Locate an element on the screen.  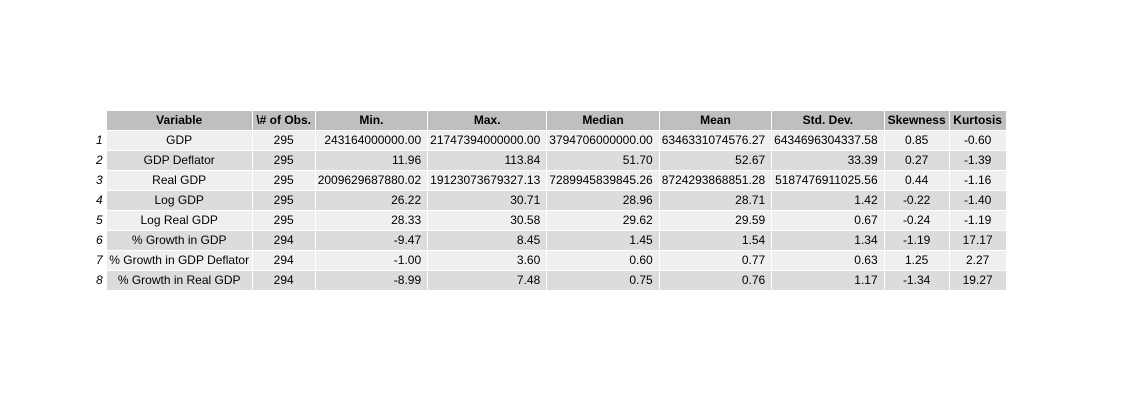
cell-variable: Log Real GDP is located at coordinates (179, 220).